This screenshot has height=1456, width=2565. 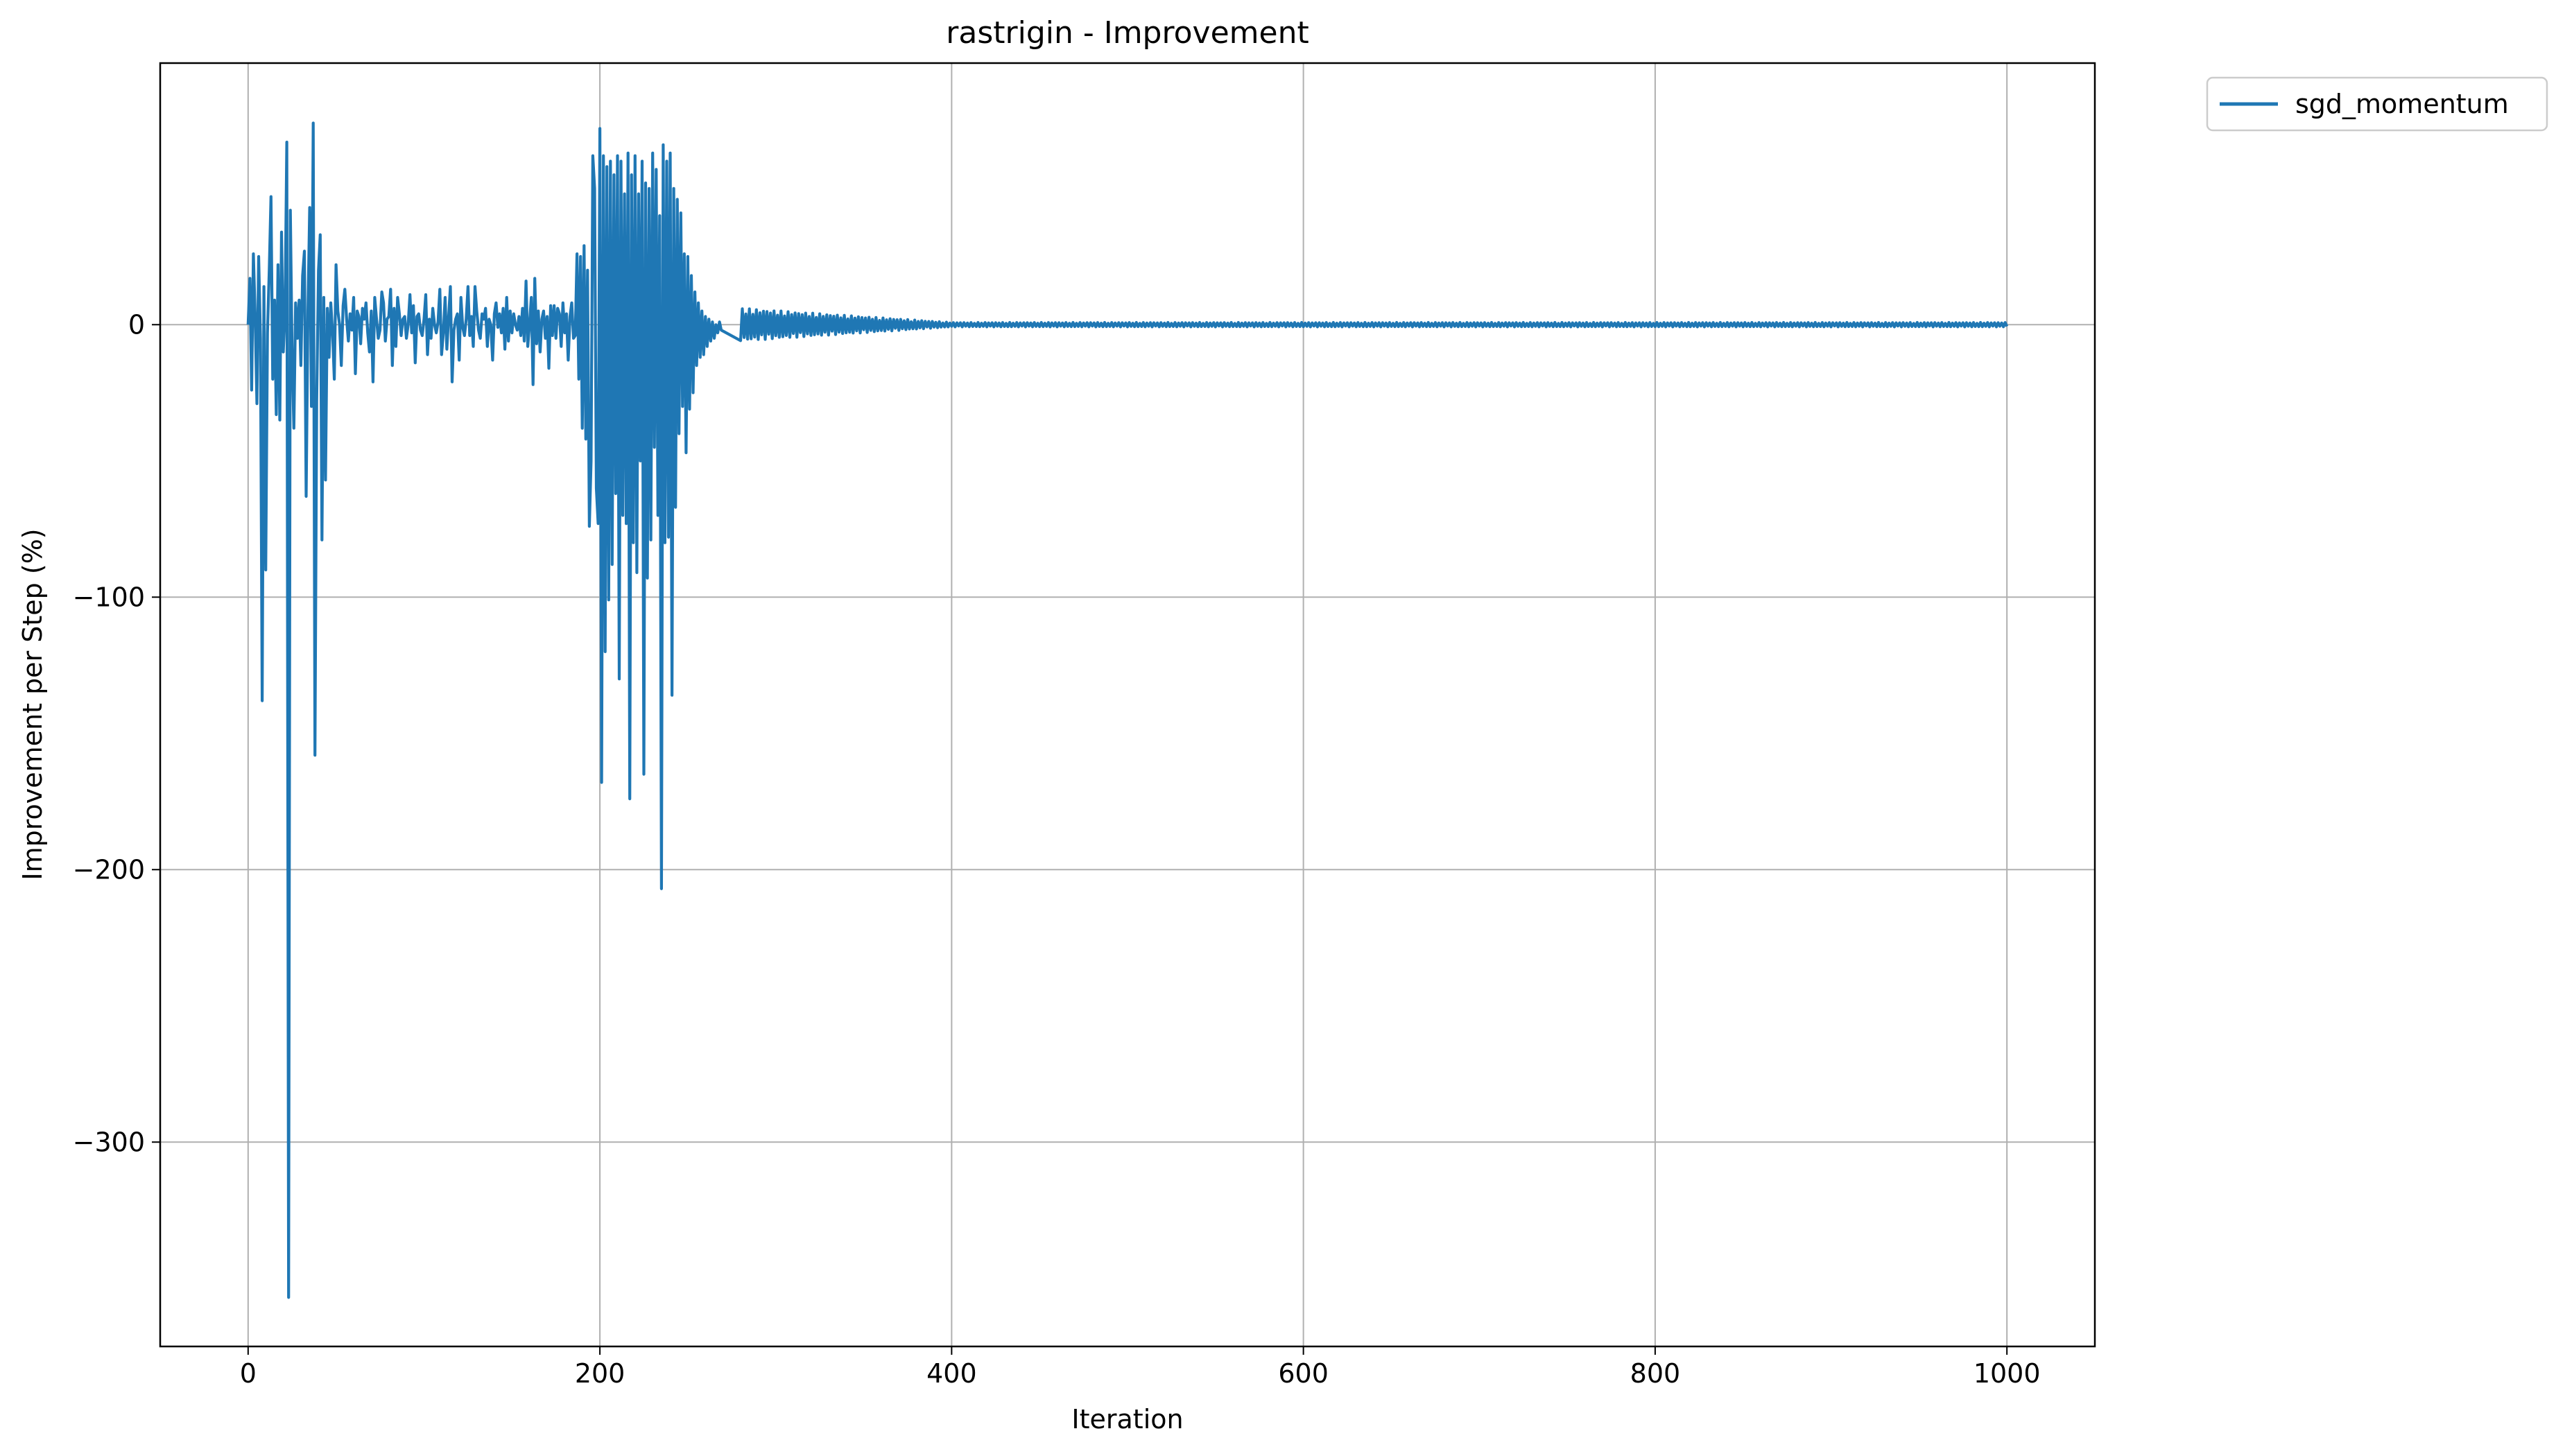 I want to click on x-tick-label: 200, so click(x=600, y=1373).